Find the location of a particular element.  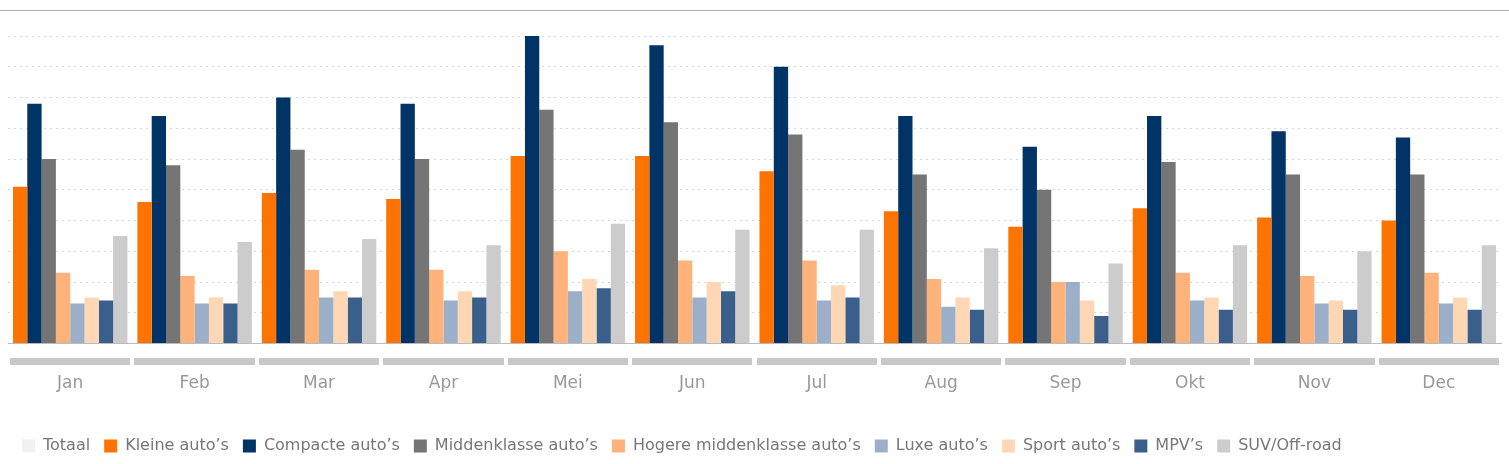

x-tick-label: Mei is located at coordinates (567, 382).